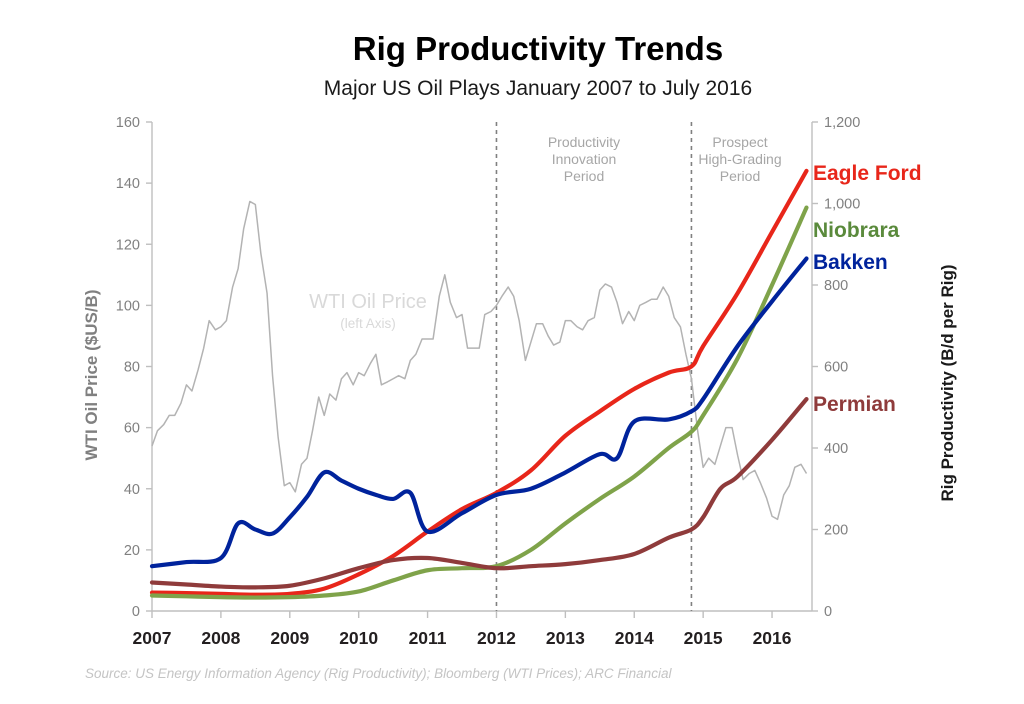 The image size is (1024, 704). What do you see at coordinates (828, 612) in the screenshot?
I see `right-tick-label: 0` at bounding box center [828, 612].